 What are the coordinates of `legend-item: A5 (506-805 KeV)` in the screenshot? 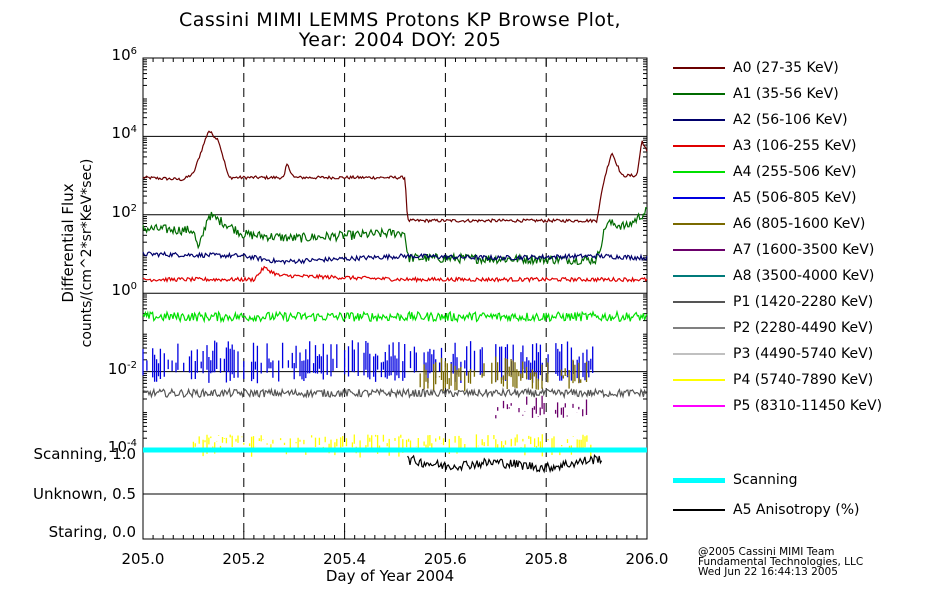 It's located at (764, 198).